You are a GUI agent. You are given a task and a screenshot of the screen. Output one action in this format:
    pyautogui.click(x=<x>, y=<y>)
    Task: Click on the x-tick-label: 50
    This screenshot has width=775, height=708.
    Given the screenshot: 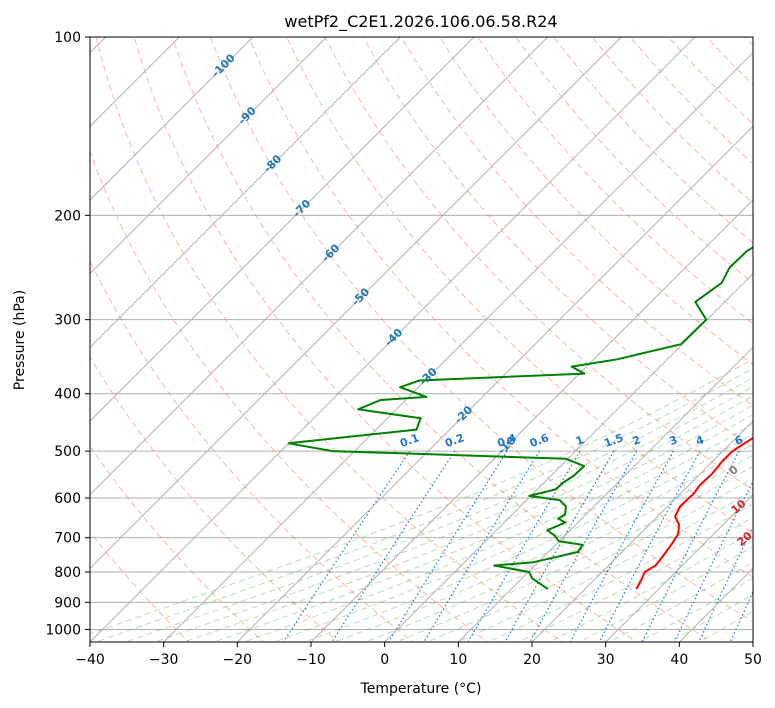 What is the action you would take?
    pyautogui.click(x=753, y=660)
    